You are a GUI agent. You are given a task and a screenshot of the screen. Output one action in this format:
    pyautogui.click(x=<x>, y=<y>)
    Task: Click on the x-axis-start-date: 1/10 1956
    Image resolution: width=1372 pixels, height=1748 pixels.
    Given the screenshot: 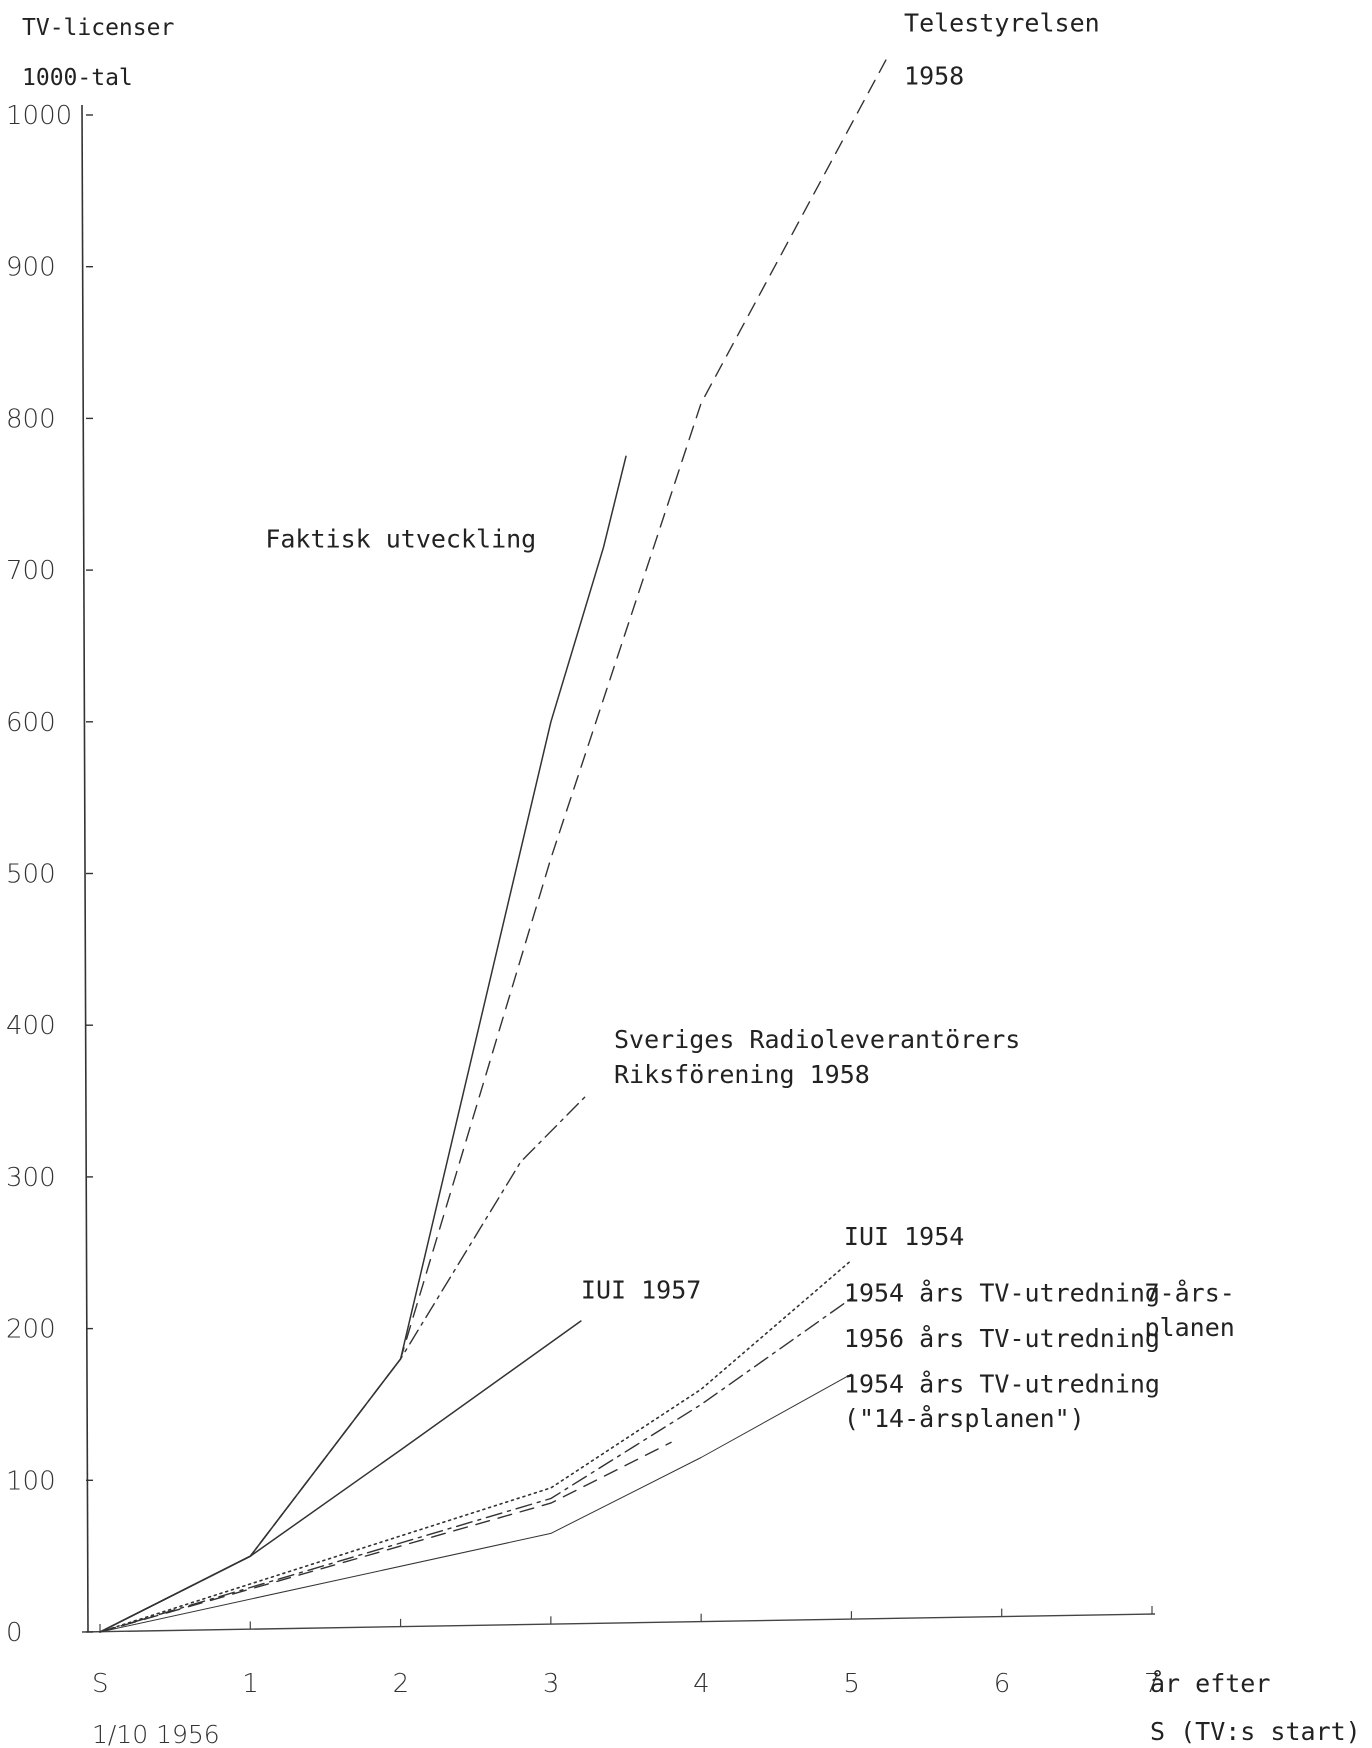 What is the action you would take?
    pyautogui.click(x=156, y=1734)
    